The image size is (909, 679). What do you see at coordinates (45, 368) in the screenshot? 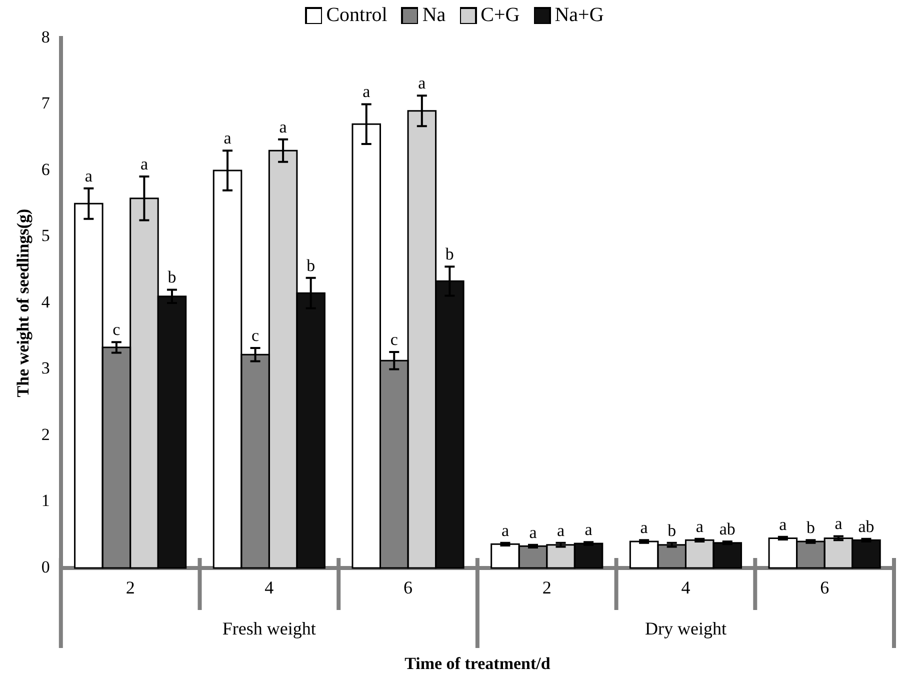
I see `y-tick-label: 3` at bounding box center [45, 368].